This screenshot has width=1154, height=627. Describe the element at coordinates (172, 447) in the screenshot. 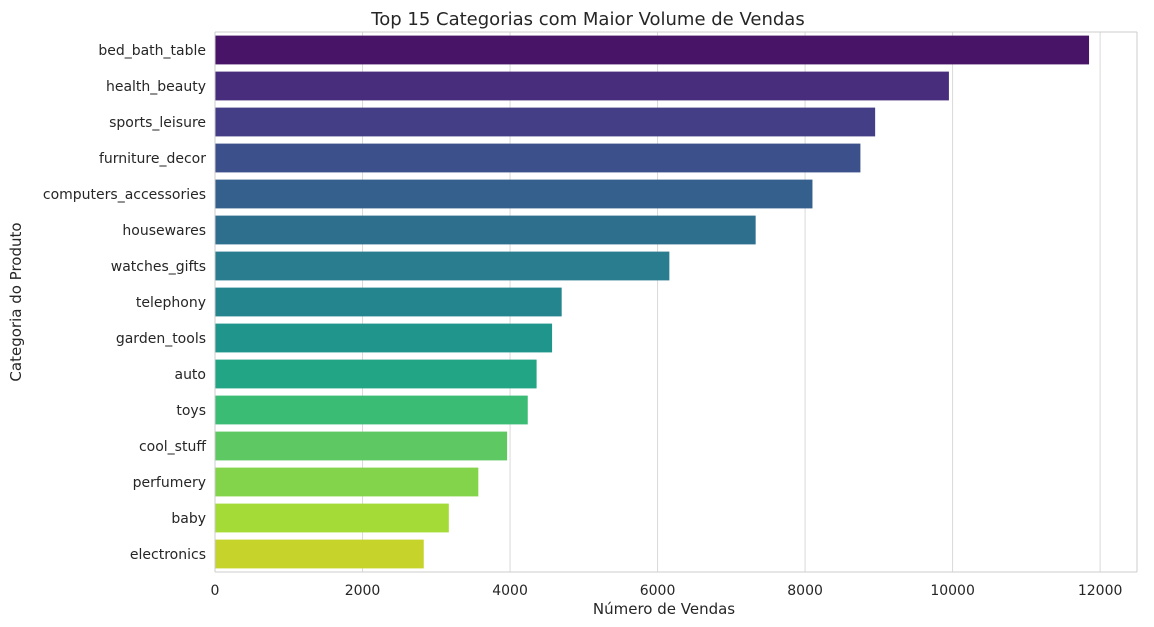

I see `y-tick-label: cool_stuff` at that location.